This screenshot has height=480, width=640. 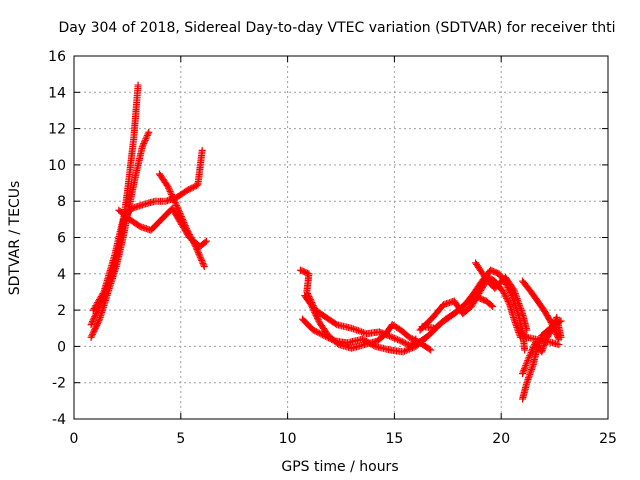 I want to click on y-tick-label: -2, so click(x=59, y=384).